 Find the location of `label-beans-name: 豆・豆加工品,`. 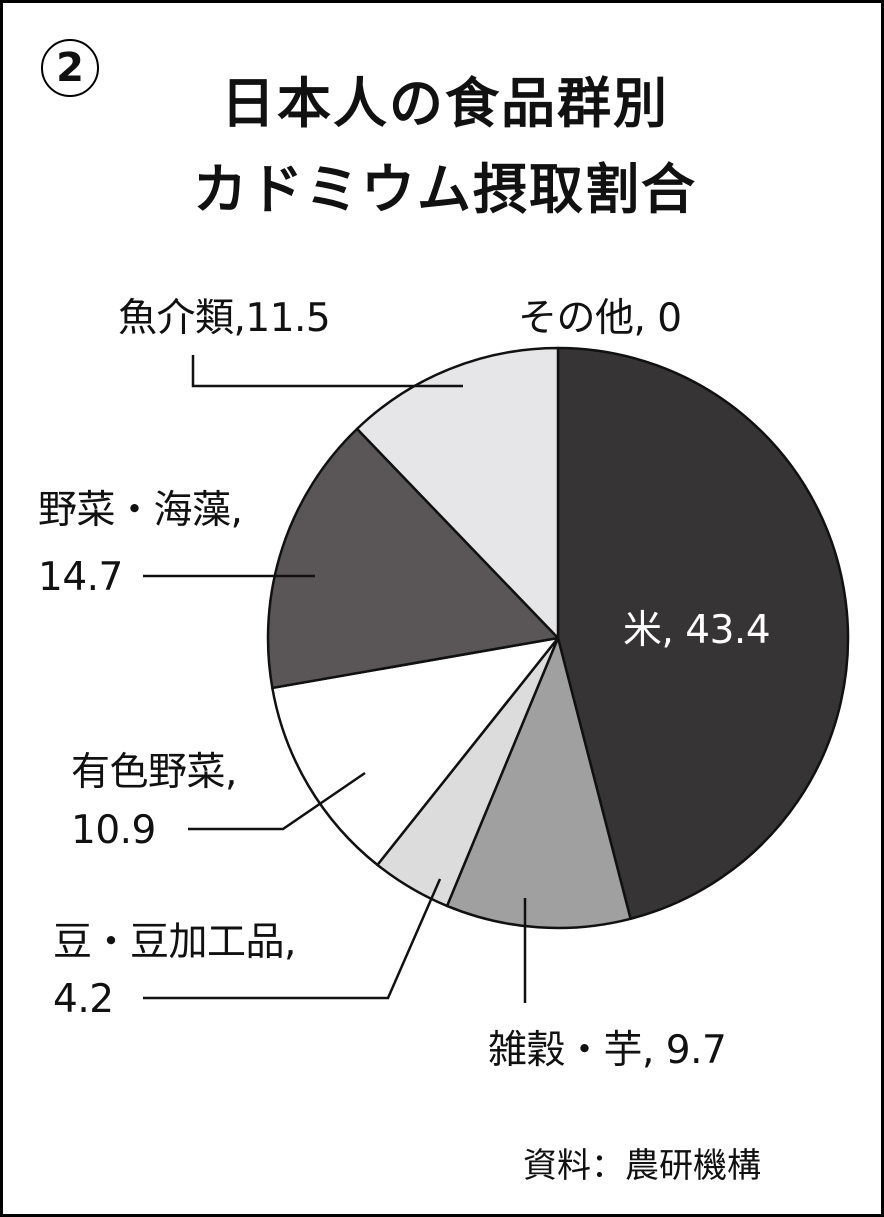

label-beans-name: 豆・豆加工品, is located at coordinates (174, 942).